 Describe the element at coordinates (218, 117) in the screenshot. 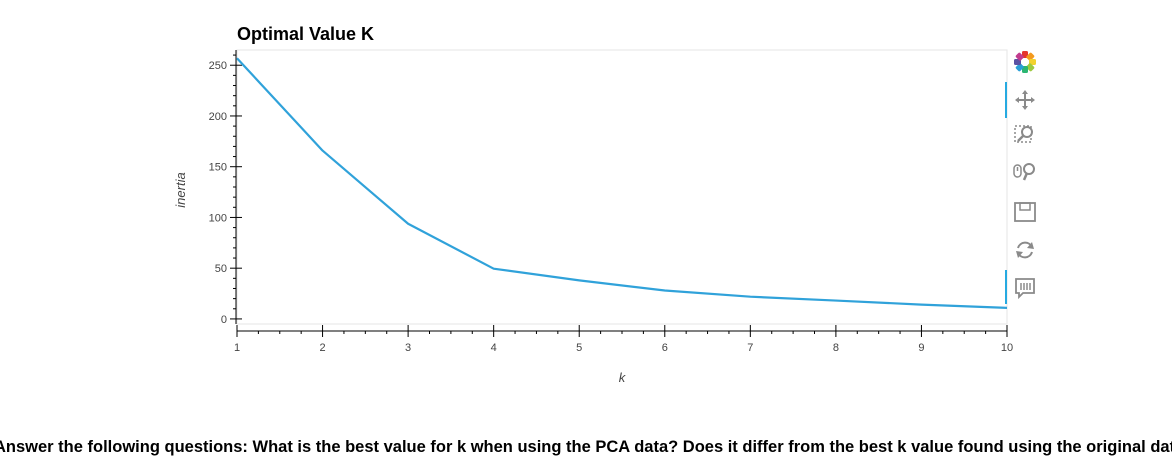

I see `y-tick-label: 200` at that location.